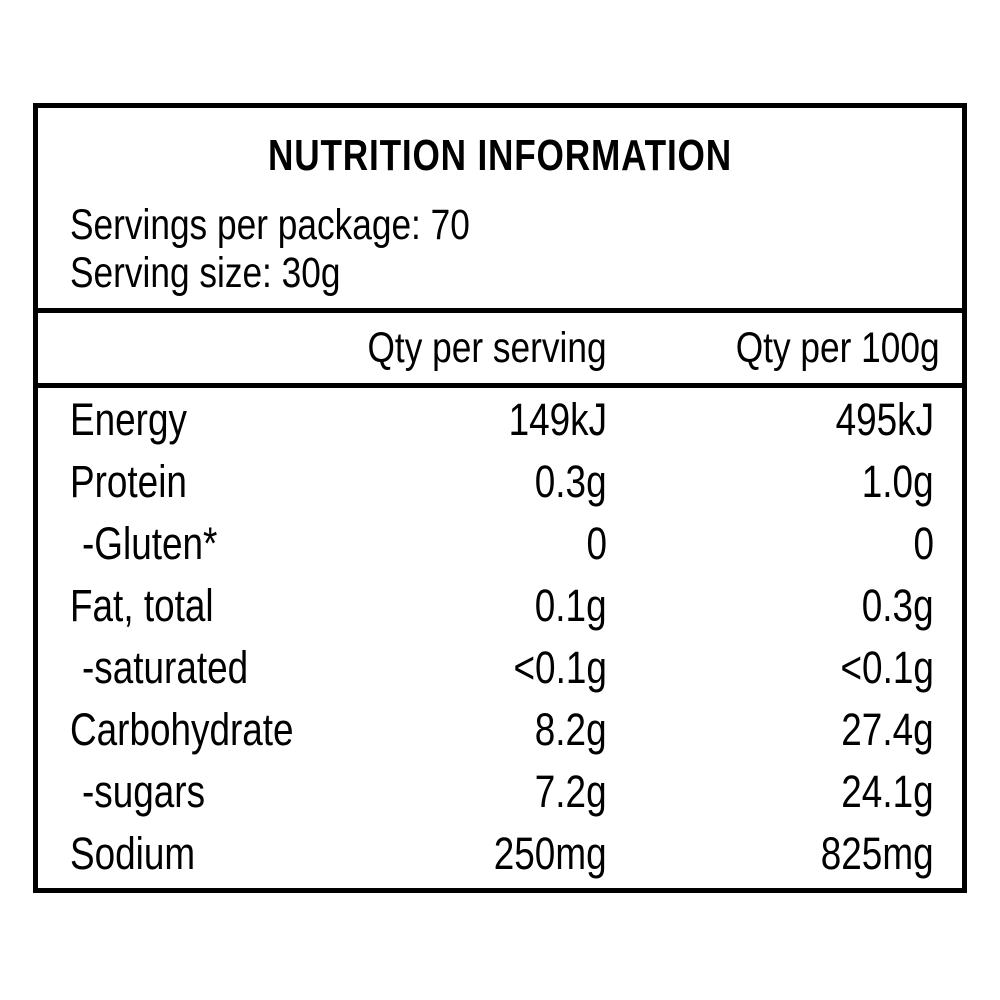  What do you see at coordinates (560, 667) in the screenshot?
I see `value-per-serving: <0.1g` at bounding box center [560, 667].